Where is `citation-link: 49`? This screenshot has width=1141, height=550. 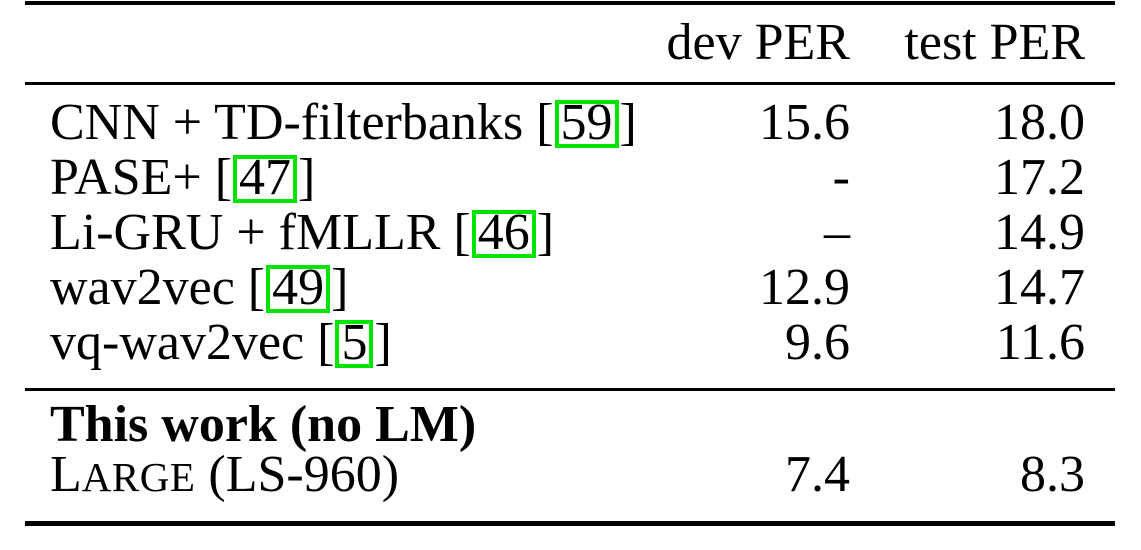
citation-link: 49 is located at coordinates (298, 288).